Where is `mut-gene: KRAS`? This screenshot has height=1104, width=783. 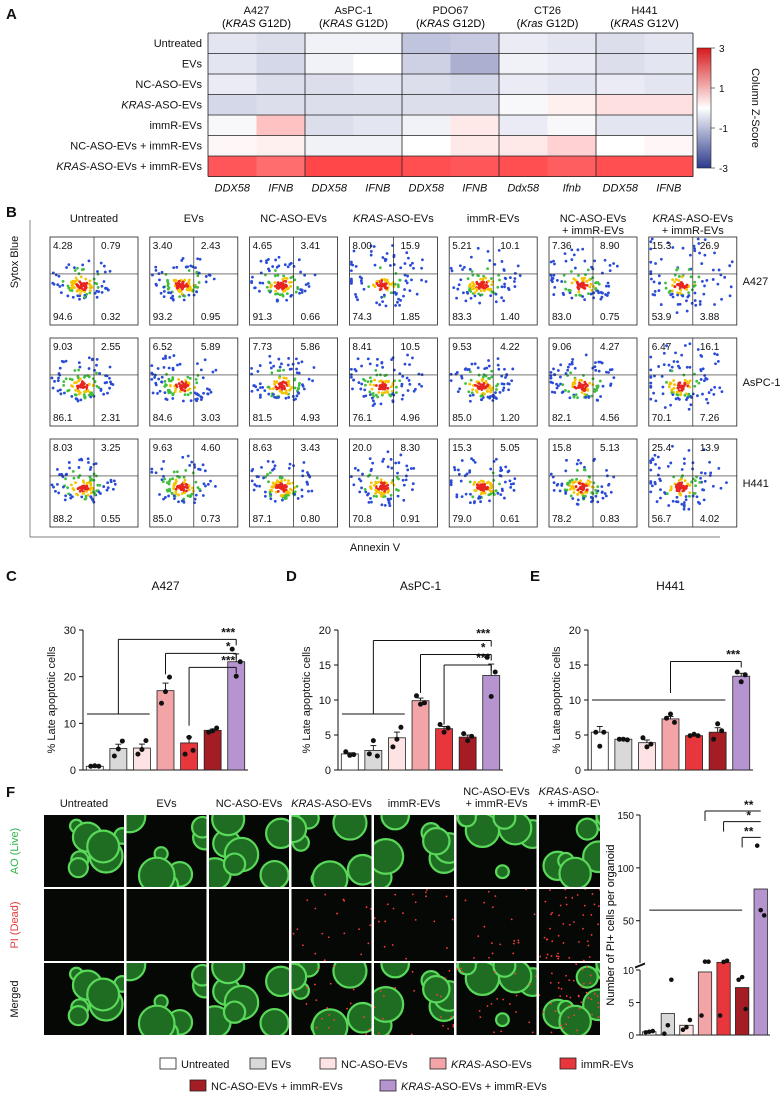
mut-gene: KRAS is located at coordinates (435, 24).